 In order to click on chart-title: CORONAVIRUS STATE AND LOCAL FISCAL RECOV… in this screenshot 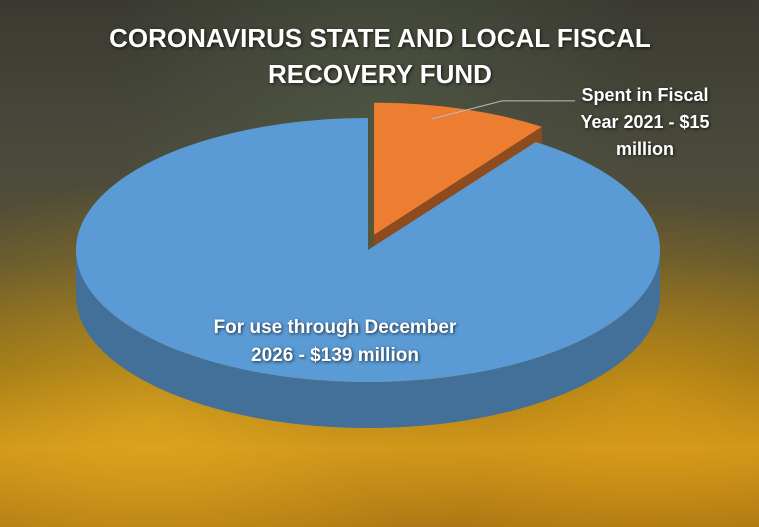, I will do `click(380, 56)`.